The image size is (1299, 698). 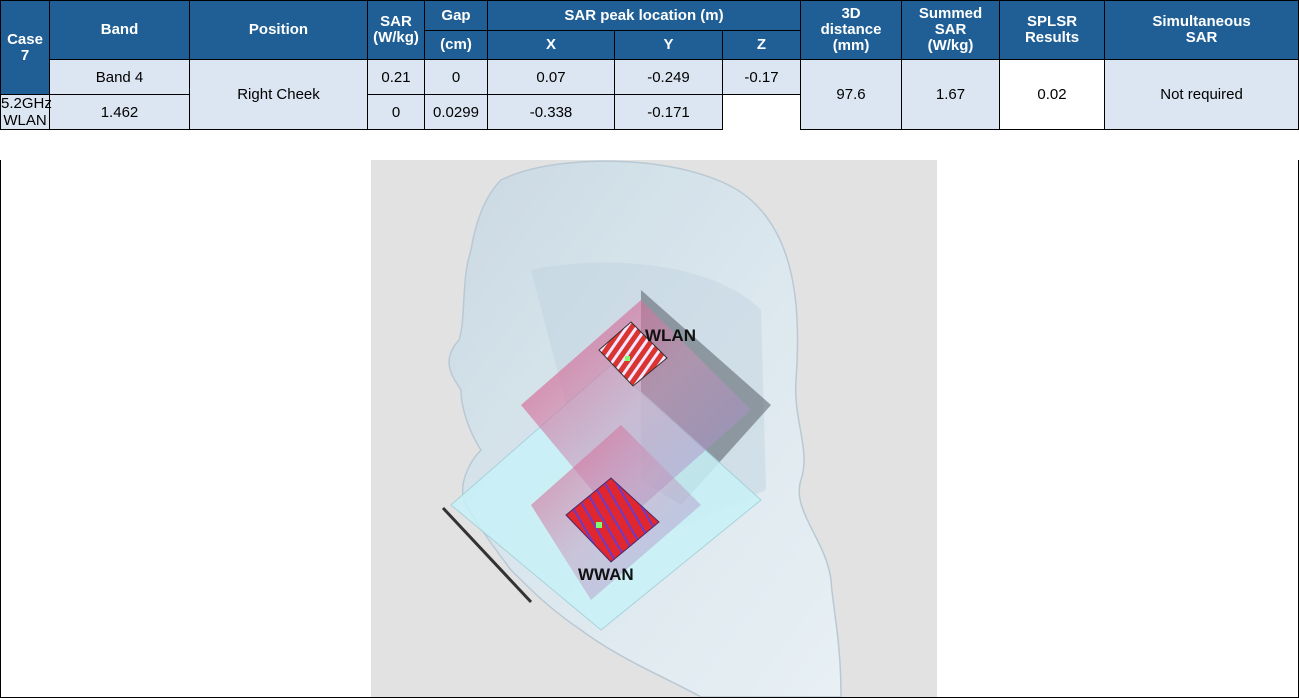 I want to click on cell-splsr: 0.02, so click(x=1052, y=94).